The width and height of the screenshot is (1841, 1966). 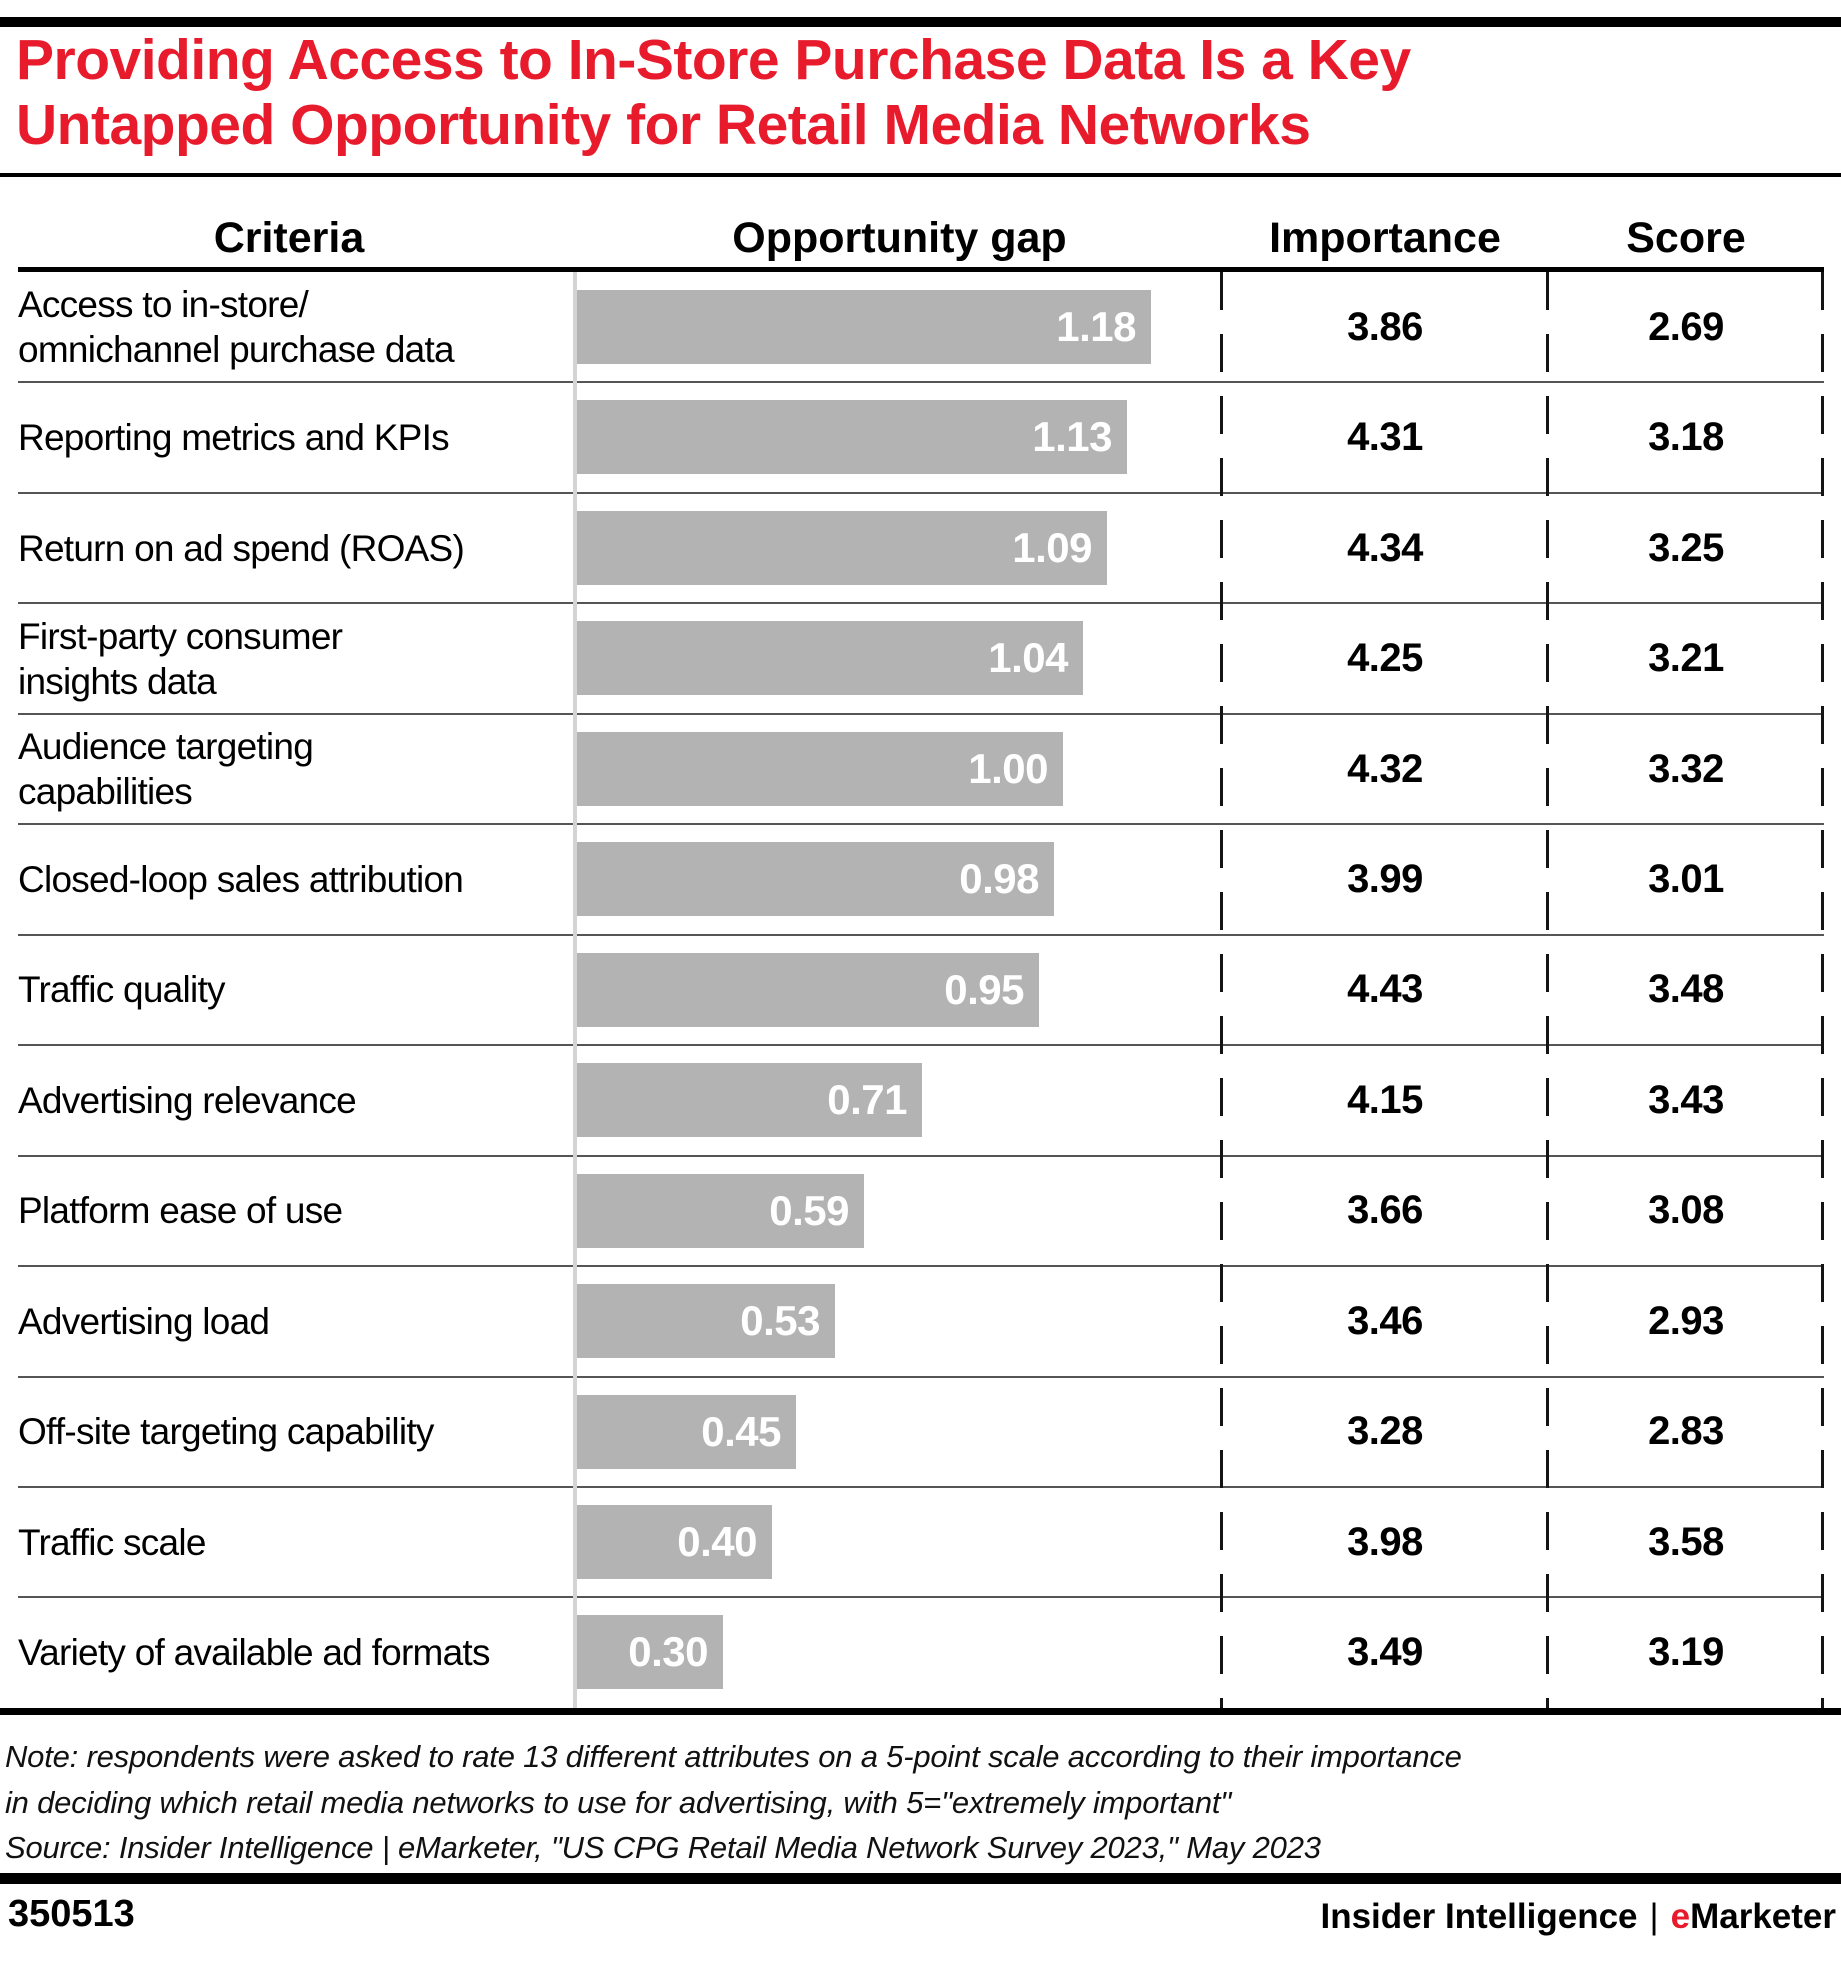 I want to click on column-header-score: Score, so click(x=1686, y=238).